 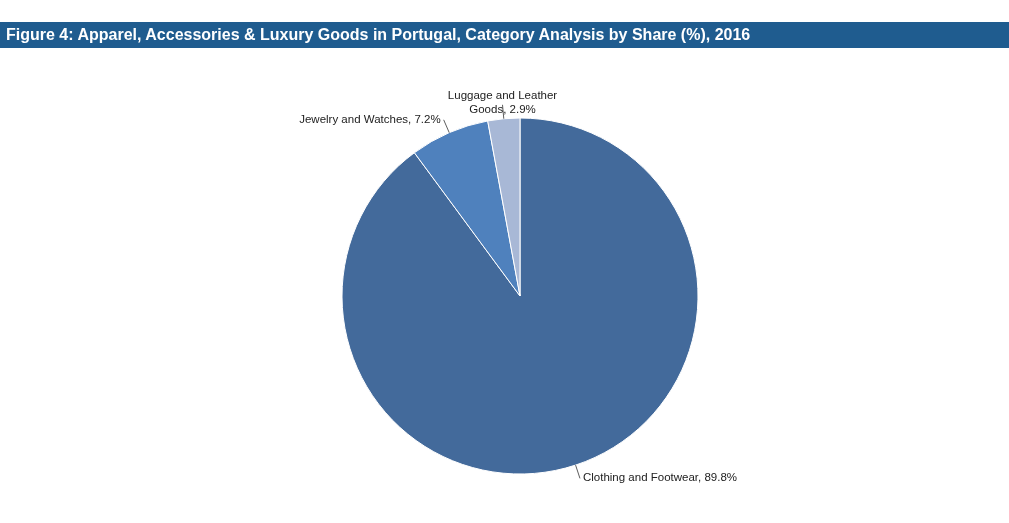 What do you see at coordinates (502, 101) in the screenshot?
I see `slice-label: Luggage and Leather Goods, 2.9%` at bounding box center [502, 101].